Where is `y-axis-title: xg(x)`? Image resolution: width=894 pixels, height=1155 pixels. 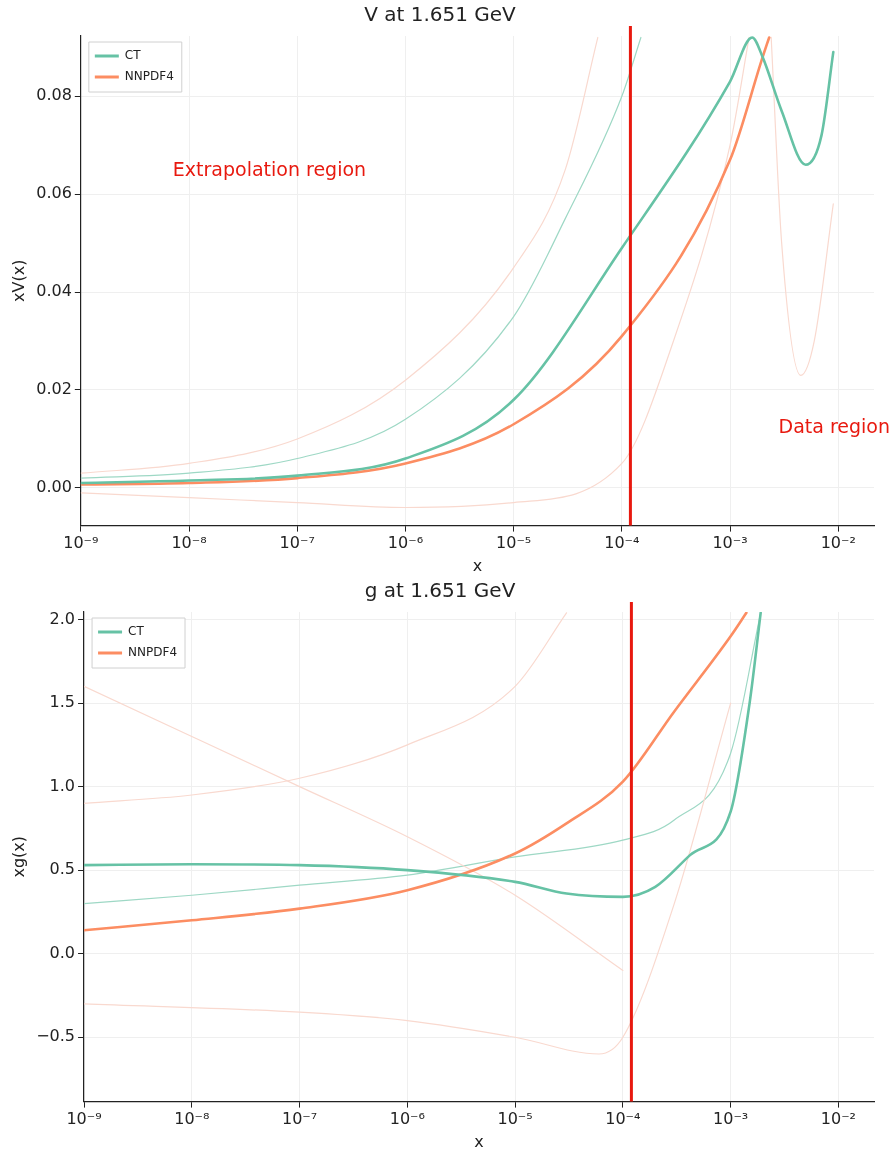
y-axis-title: xg(x) is located at coordinates (18, 857).